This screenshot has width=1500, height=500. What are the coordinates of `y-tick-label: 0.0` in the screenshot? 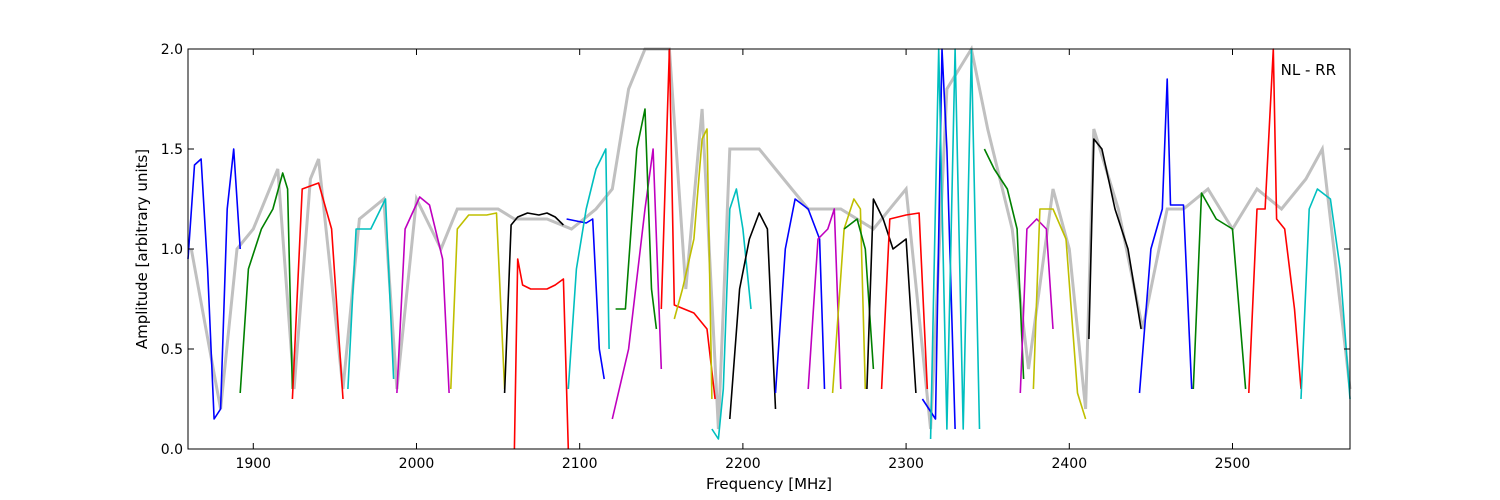 It's located at (172, 450).